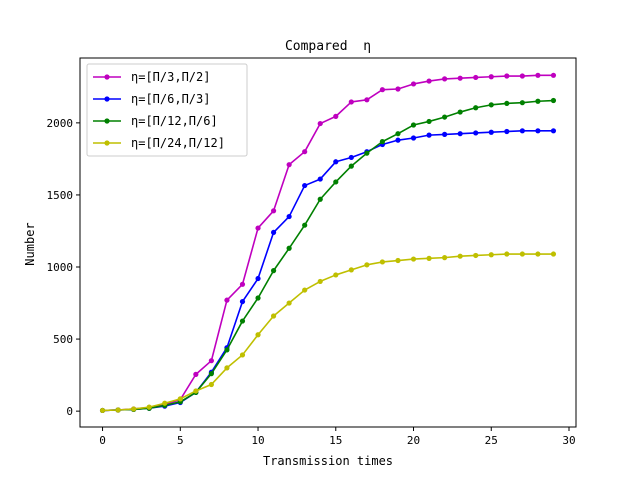 The width and height of the screenshot is (640, 485). I want to click on y-tick-label: 2000, so click(60, 123).